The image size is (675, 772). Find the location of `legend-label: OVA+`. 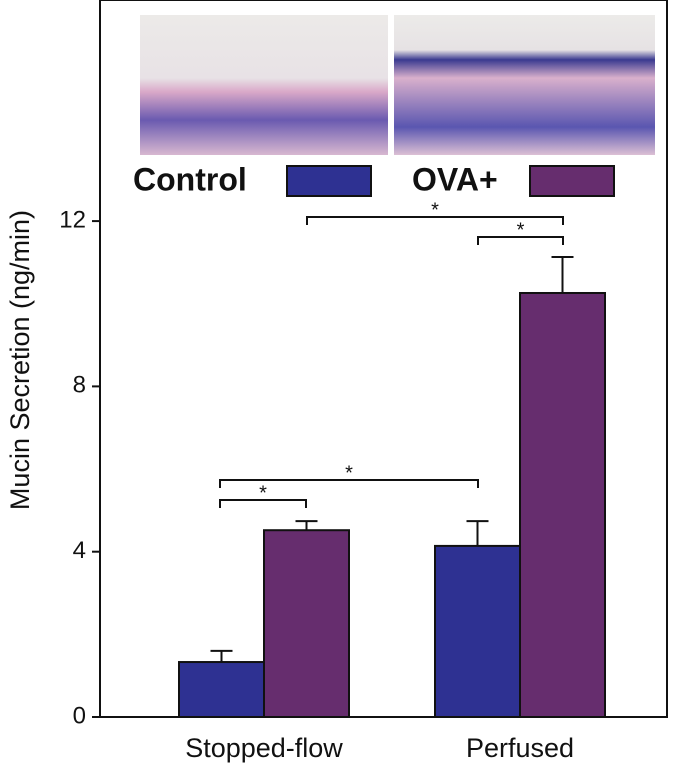

legend-label: OVA+ is located at coordinates (455, 179).